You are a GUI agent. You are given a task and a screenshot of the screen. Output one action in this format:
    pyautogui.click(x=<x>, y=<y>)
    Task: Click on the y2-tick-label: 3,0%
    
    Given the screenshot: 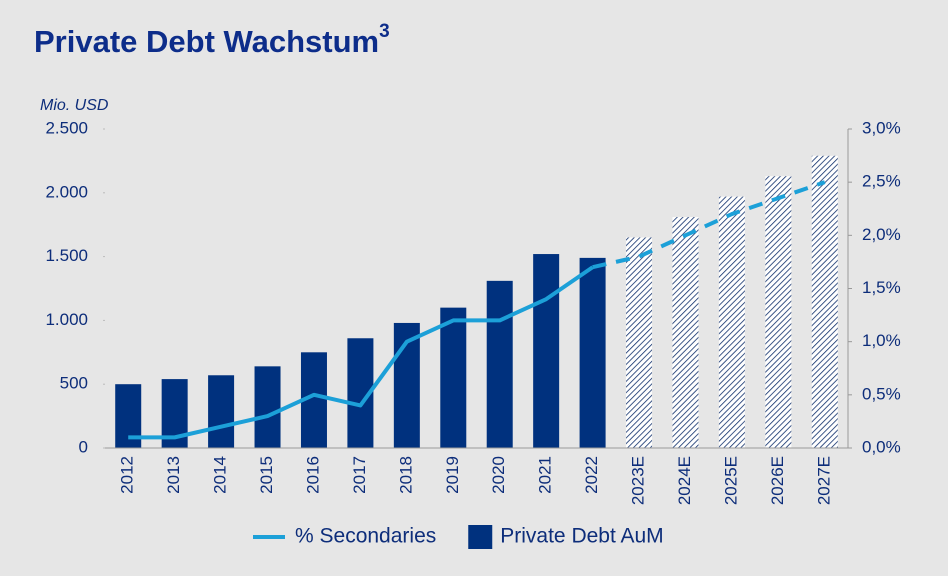 What is the action you would take?
    pyautogui.click(x=881, y=127)
    